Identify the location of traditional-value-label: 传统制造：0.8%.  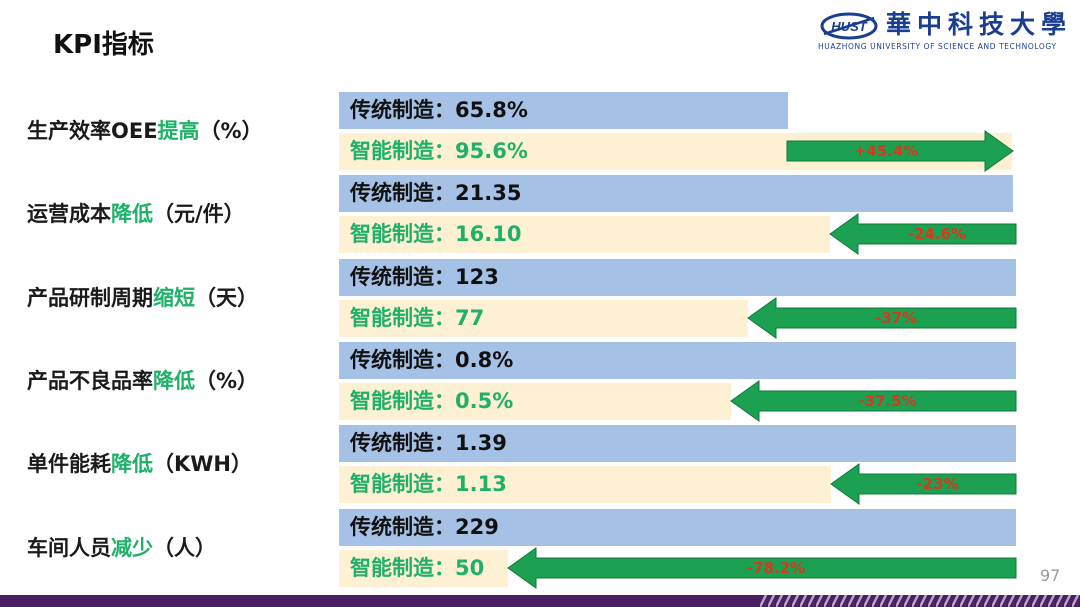
(432, 359).